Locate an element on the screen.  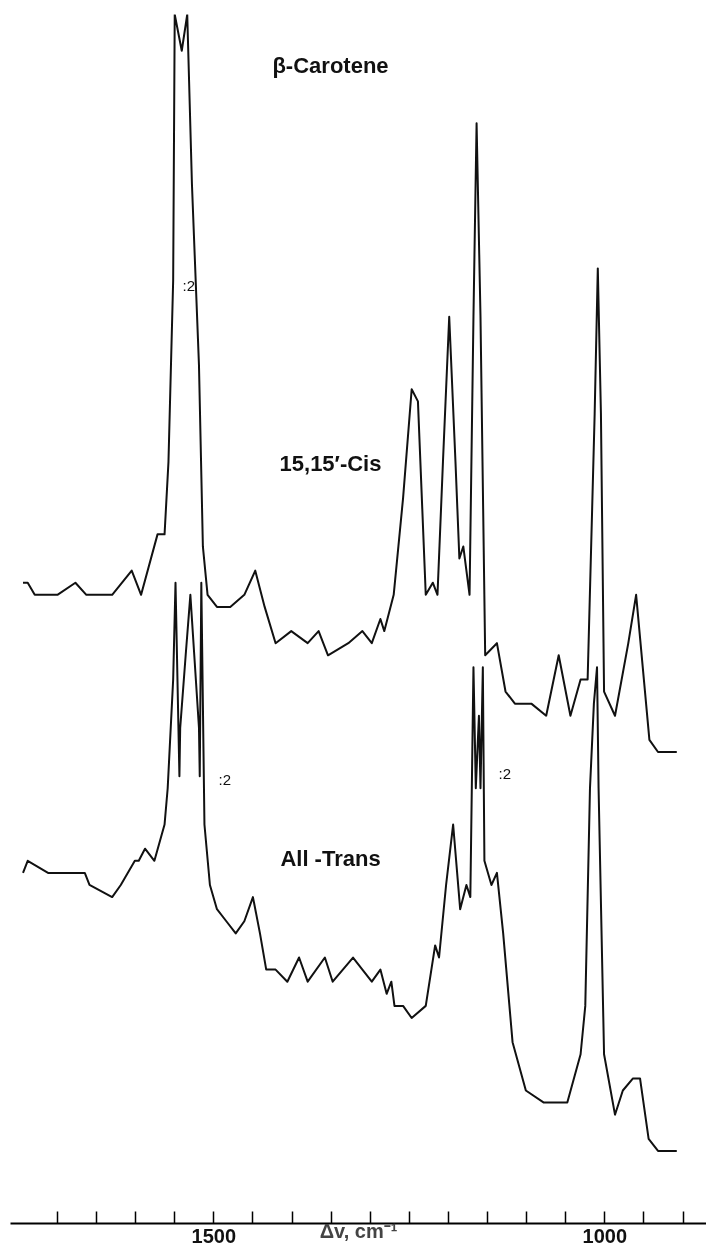
text: β-Carotene is located at coordinates (330, 65).